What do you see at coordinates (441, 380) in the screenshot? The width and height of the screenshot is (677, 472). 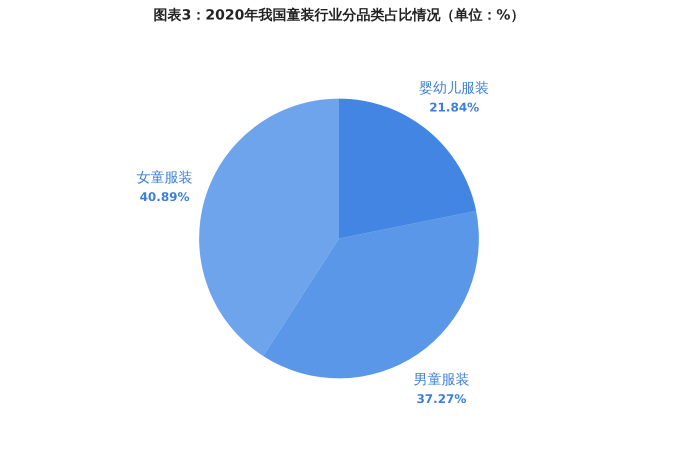 I see `slice-label: 男童服装` at bounding box center [441, 380].